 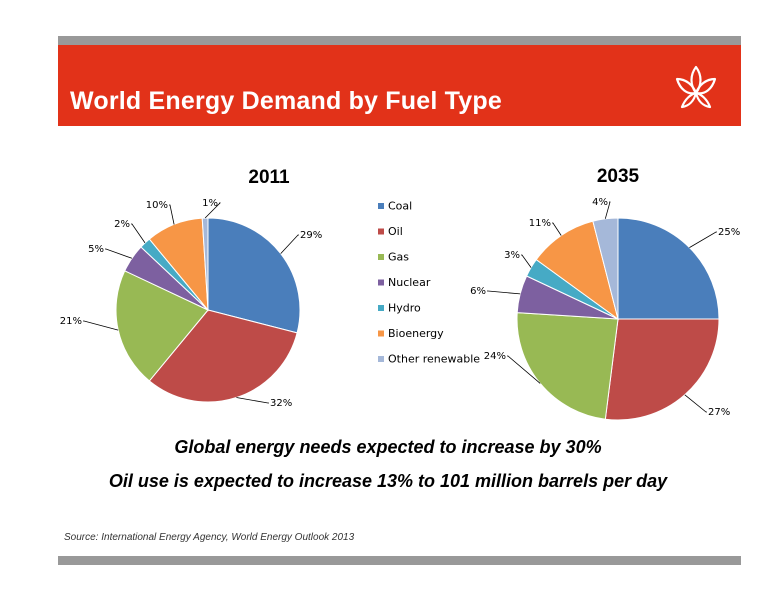 I want to click on legend-label-other-renewable: Other renewable, so click(x=434, y=359).